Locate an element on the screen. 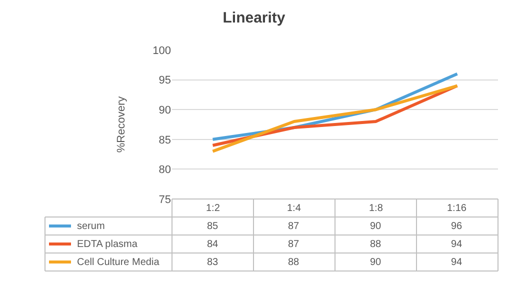 Image resolution: width=508 pixels, height=289 pixels. y-tick-label: 100 is located at coordinates (161, 50).